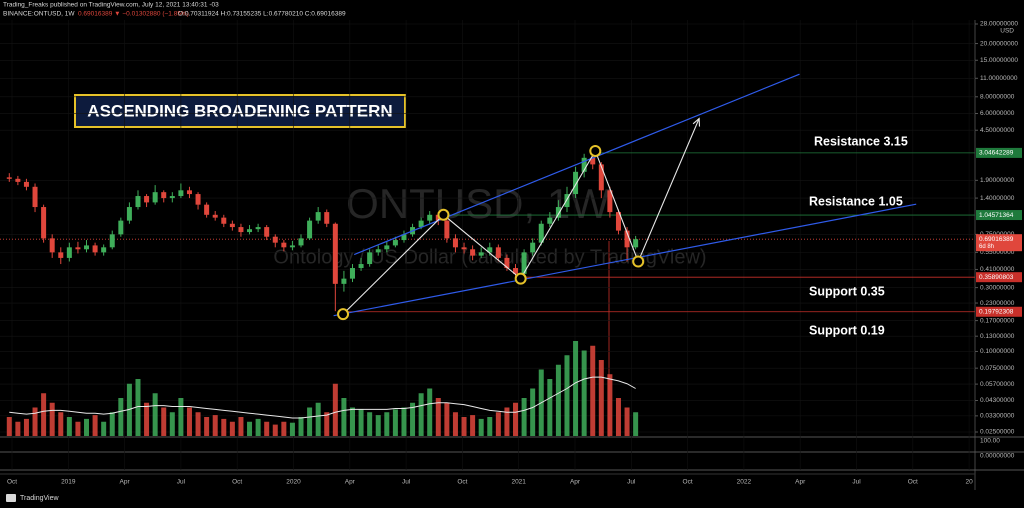 The width and height of the screenshot is (1024, 508). What do you see at coordinates (68, 482) in the screenshot?
I see `x-tick-label: 2019` at bounding box center [68, 482].